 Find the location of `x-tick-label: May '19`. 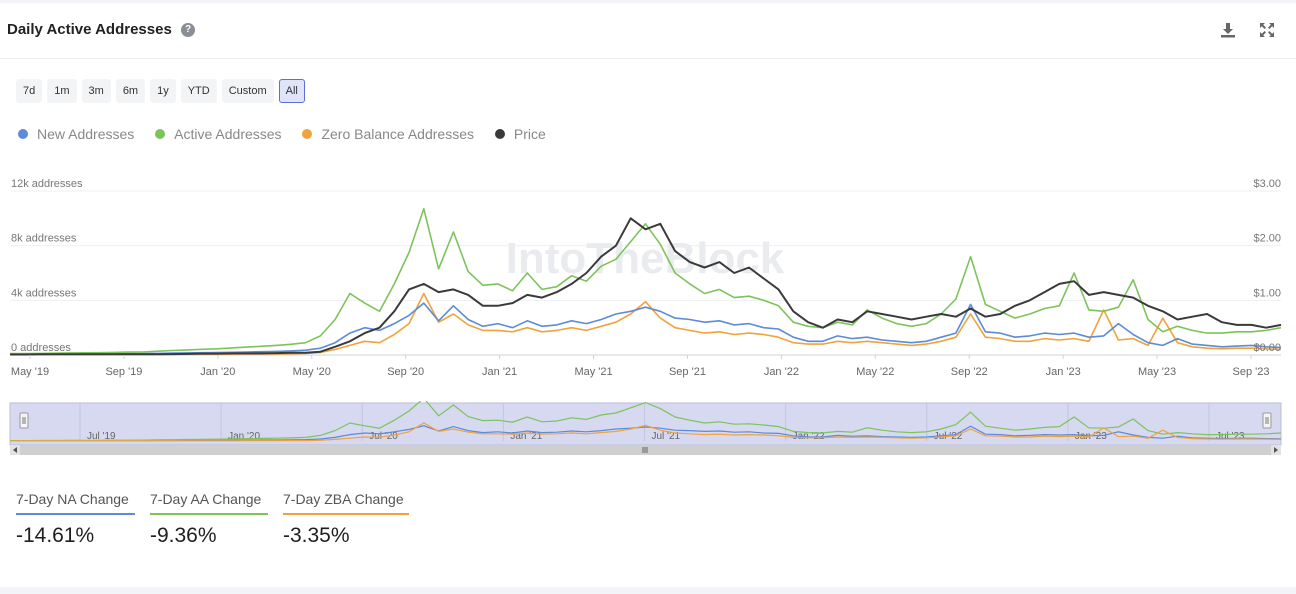

x-tick-label: May '19 is located at coordinates (30, 372).